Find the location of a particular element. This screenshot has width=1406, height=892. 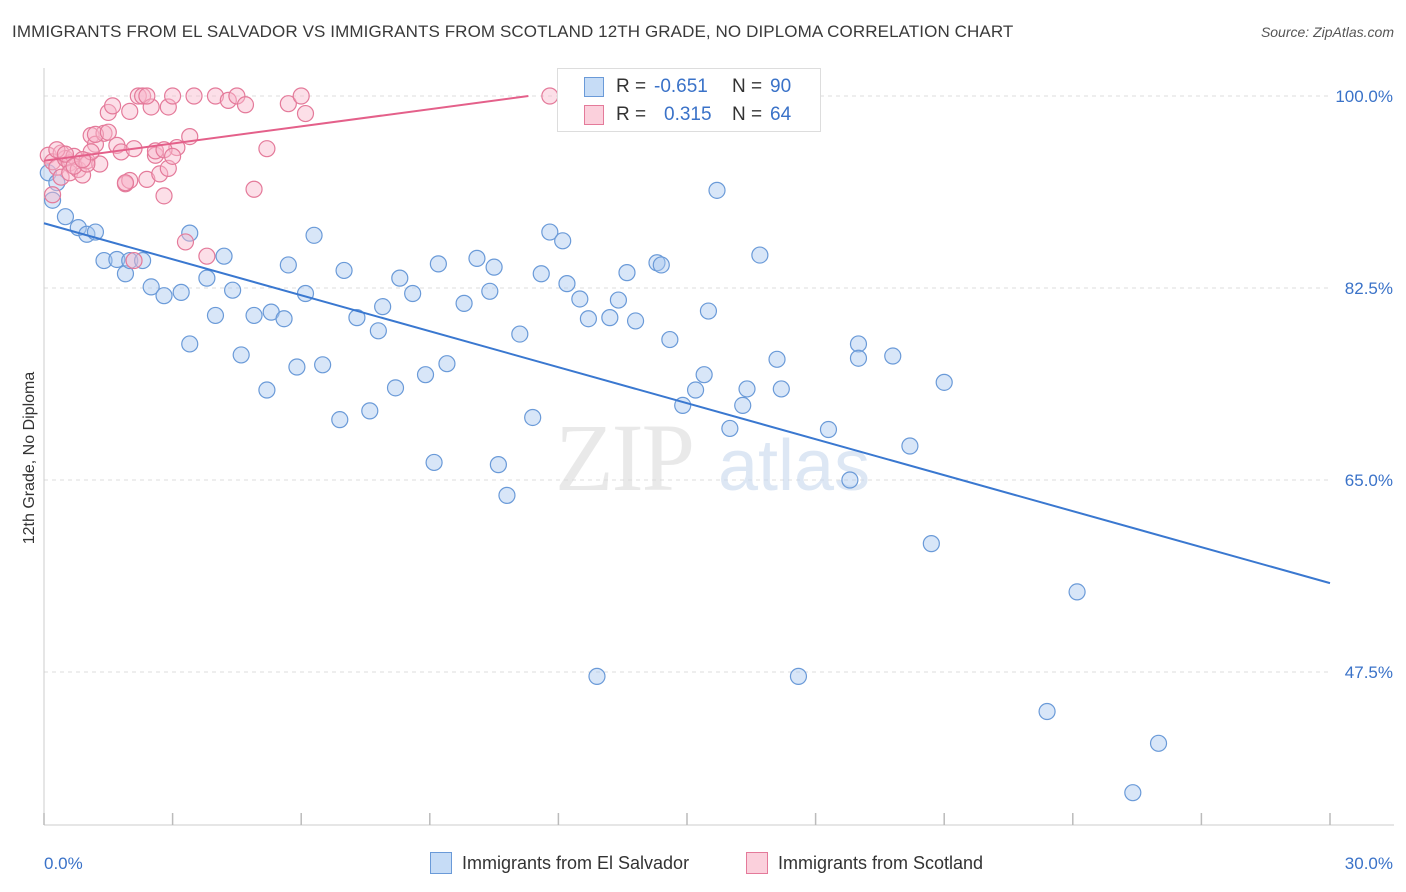

r-label: R = is located at coordinates (631, 114).